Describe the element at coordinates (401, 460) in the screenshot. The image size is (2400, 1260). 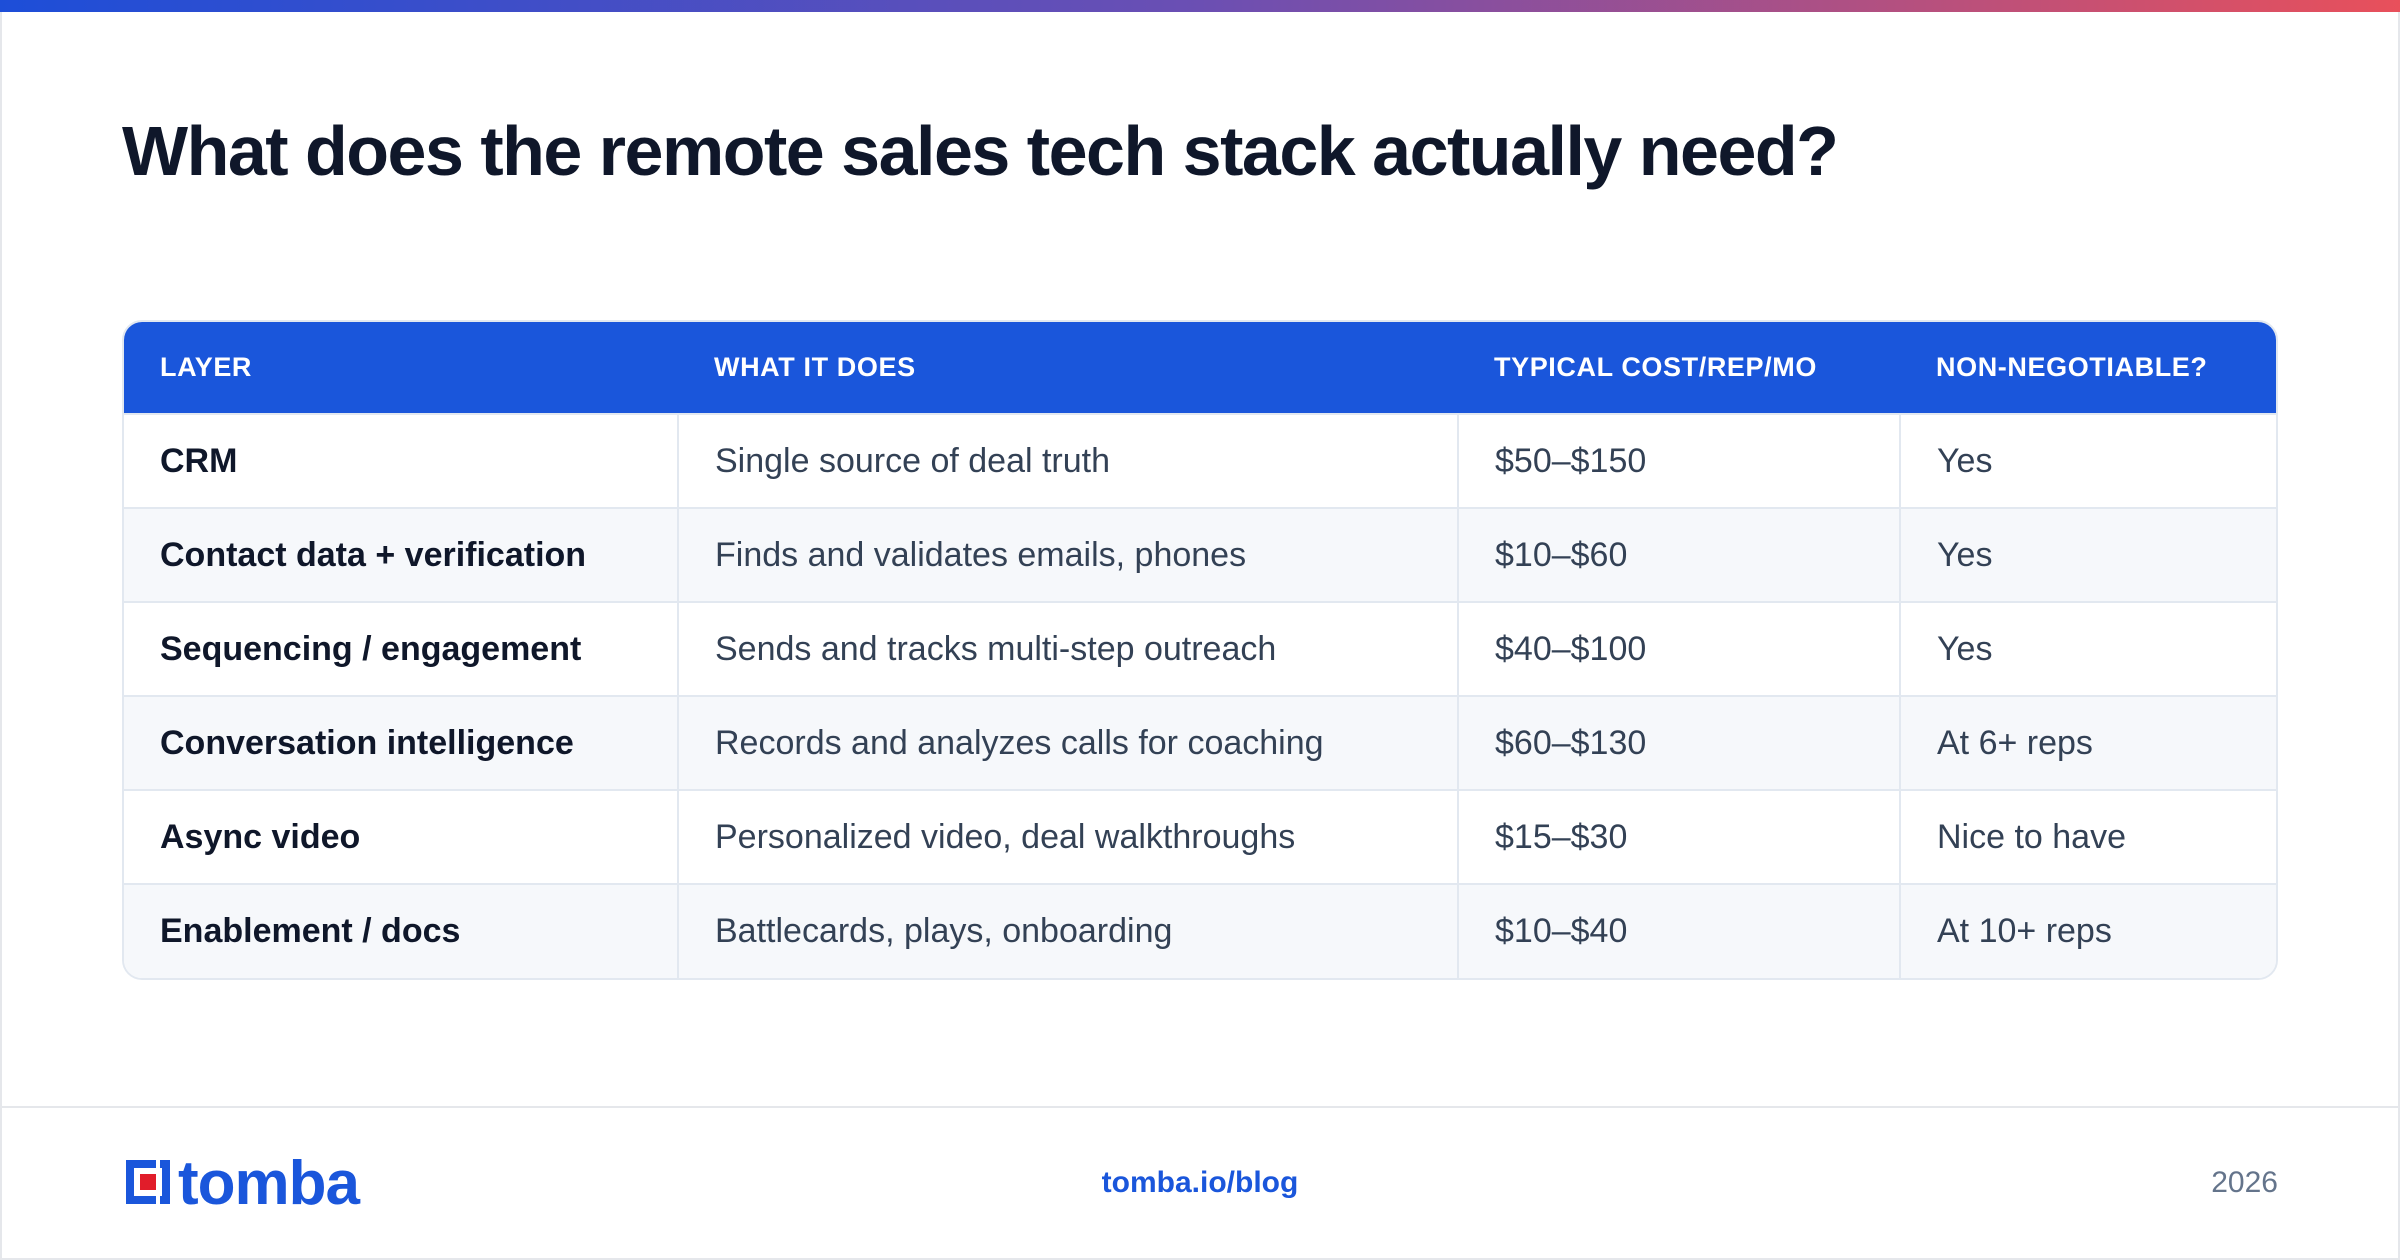
I see `cell-layer: CRM` at that location.